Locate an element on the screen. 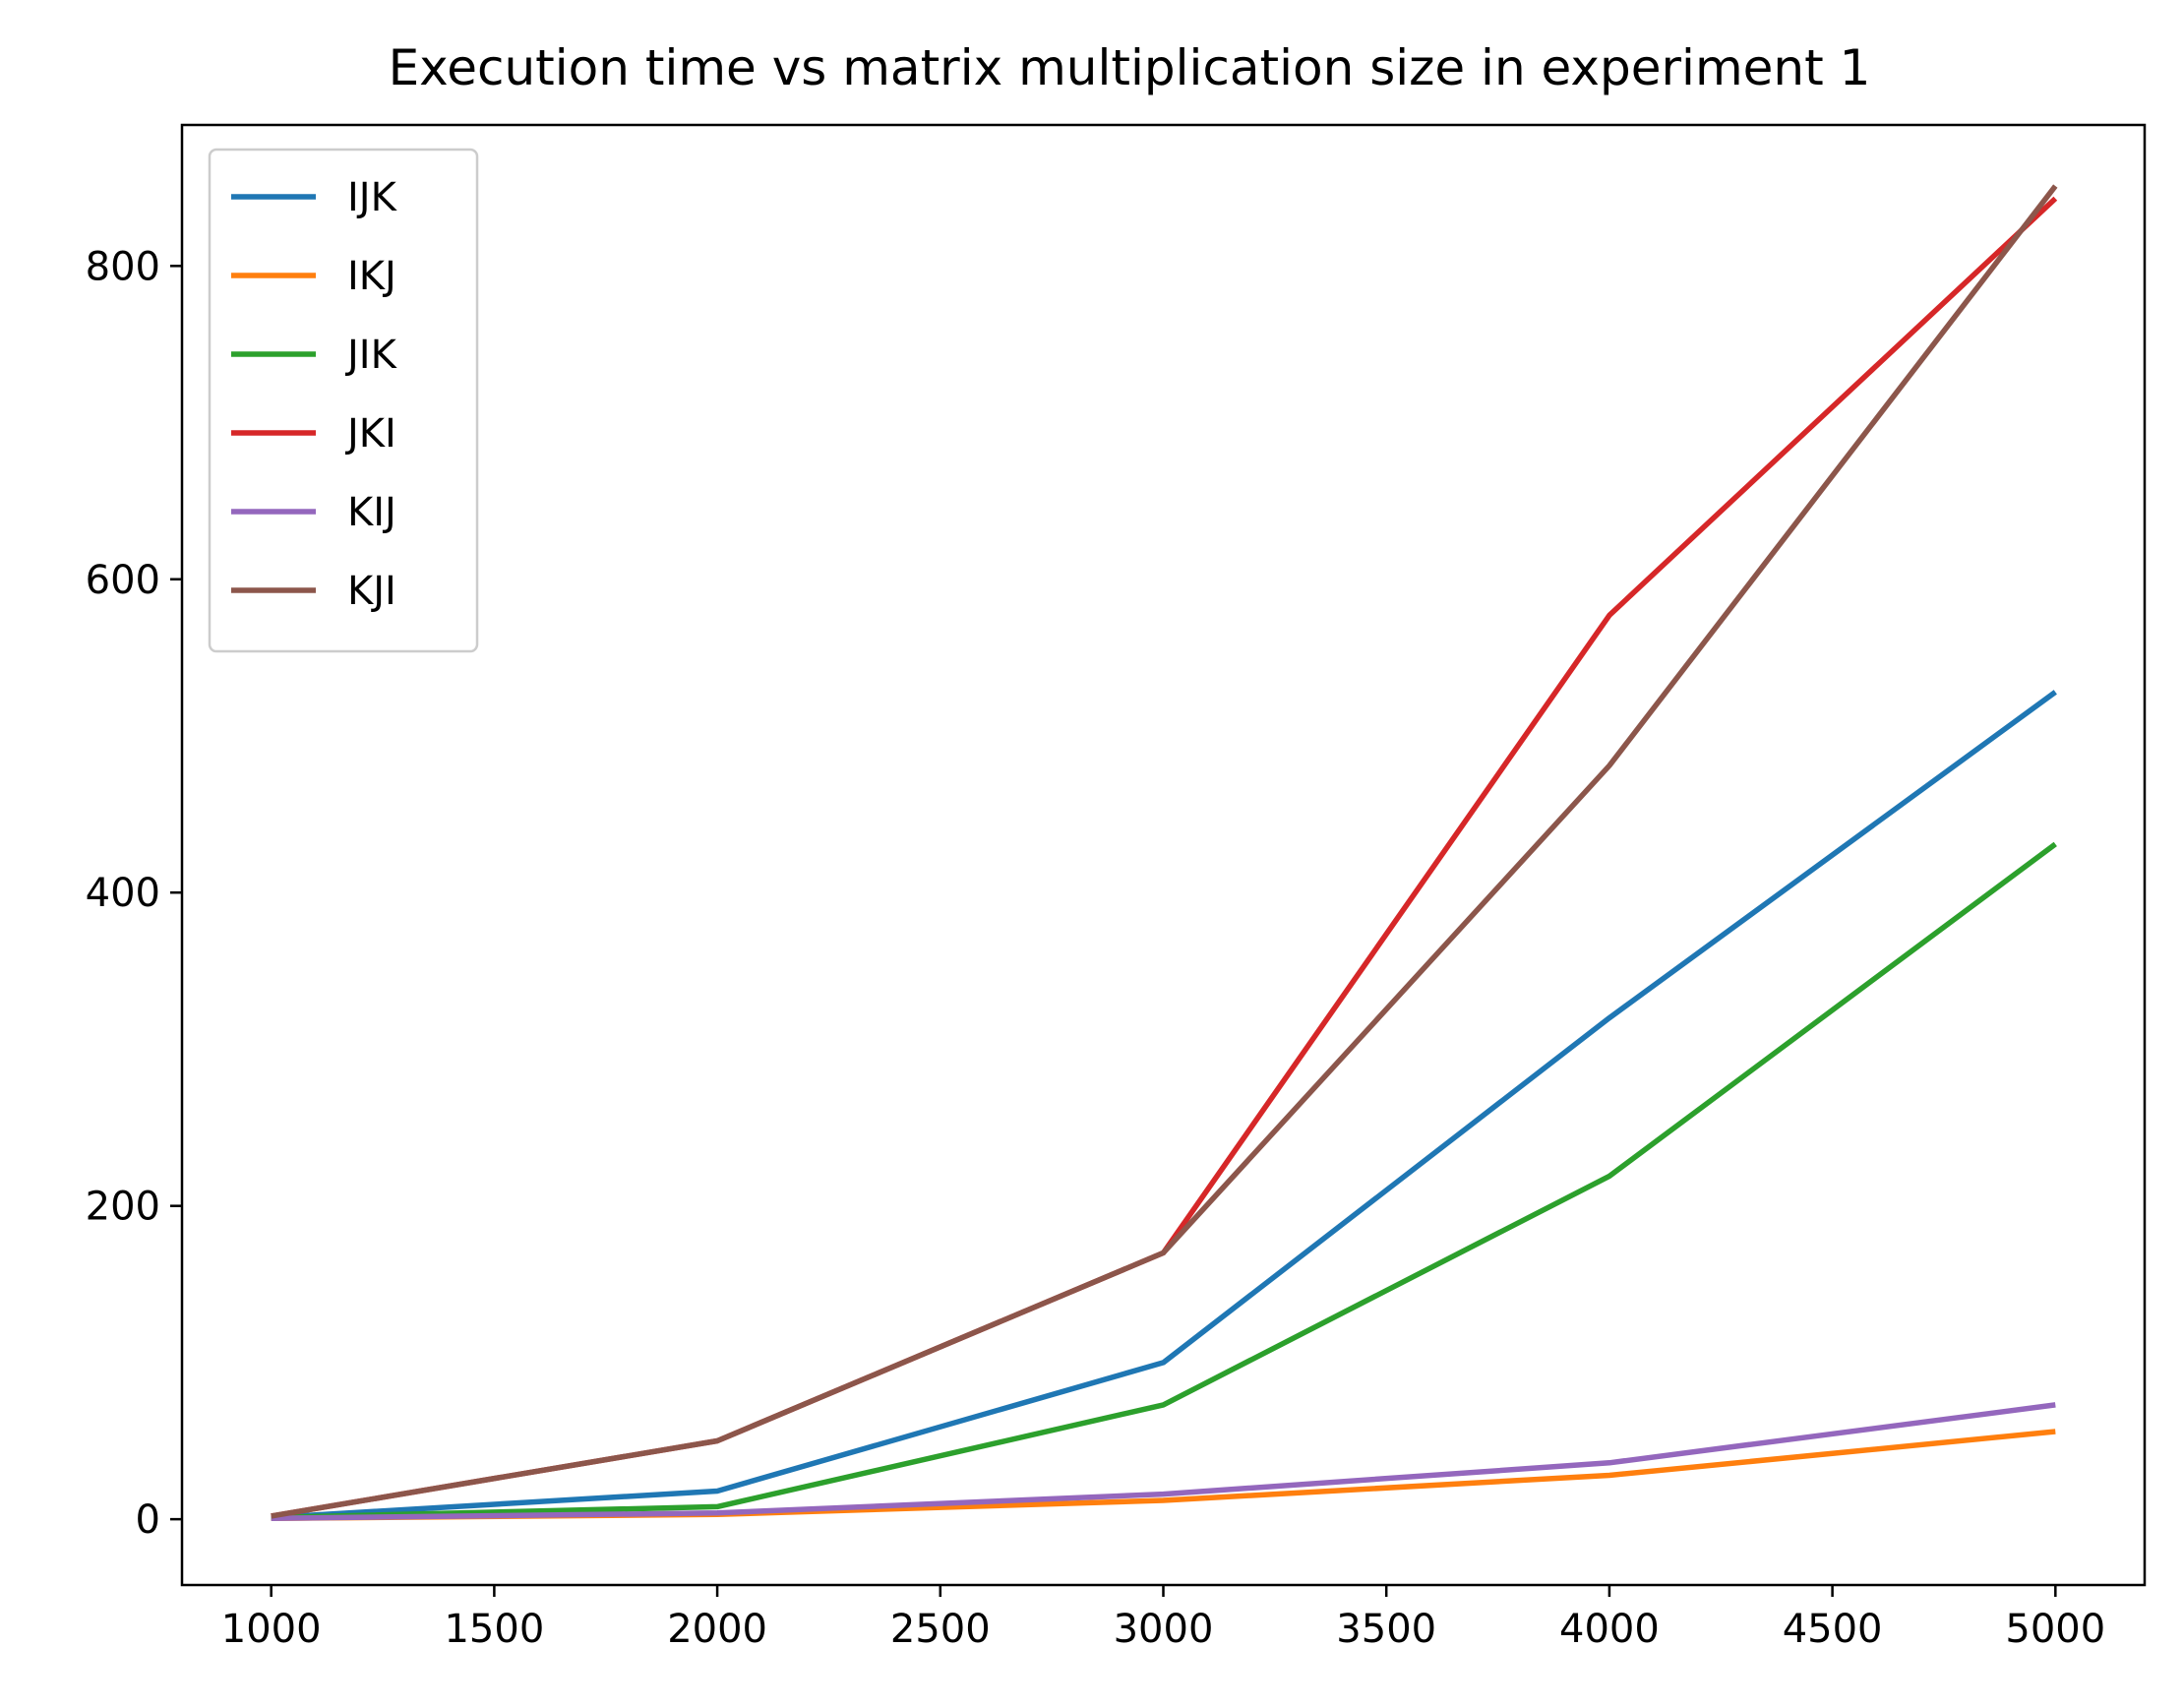 This screenshot has width=2183, height=1708. legend-label-kji: KJI is located at coordinates (371, 592).